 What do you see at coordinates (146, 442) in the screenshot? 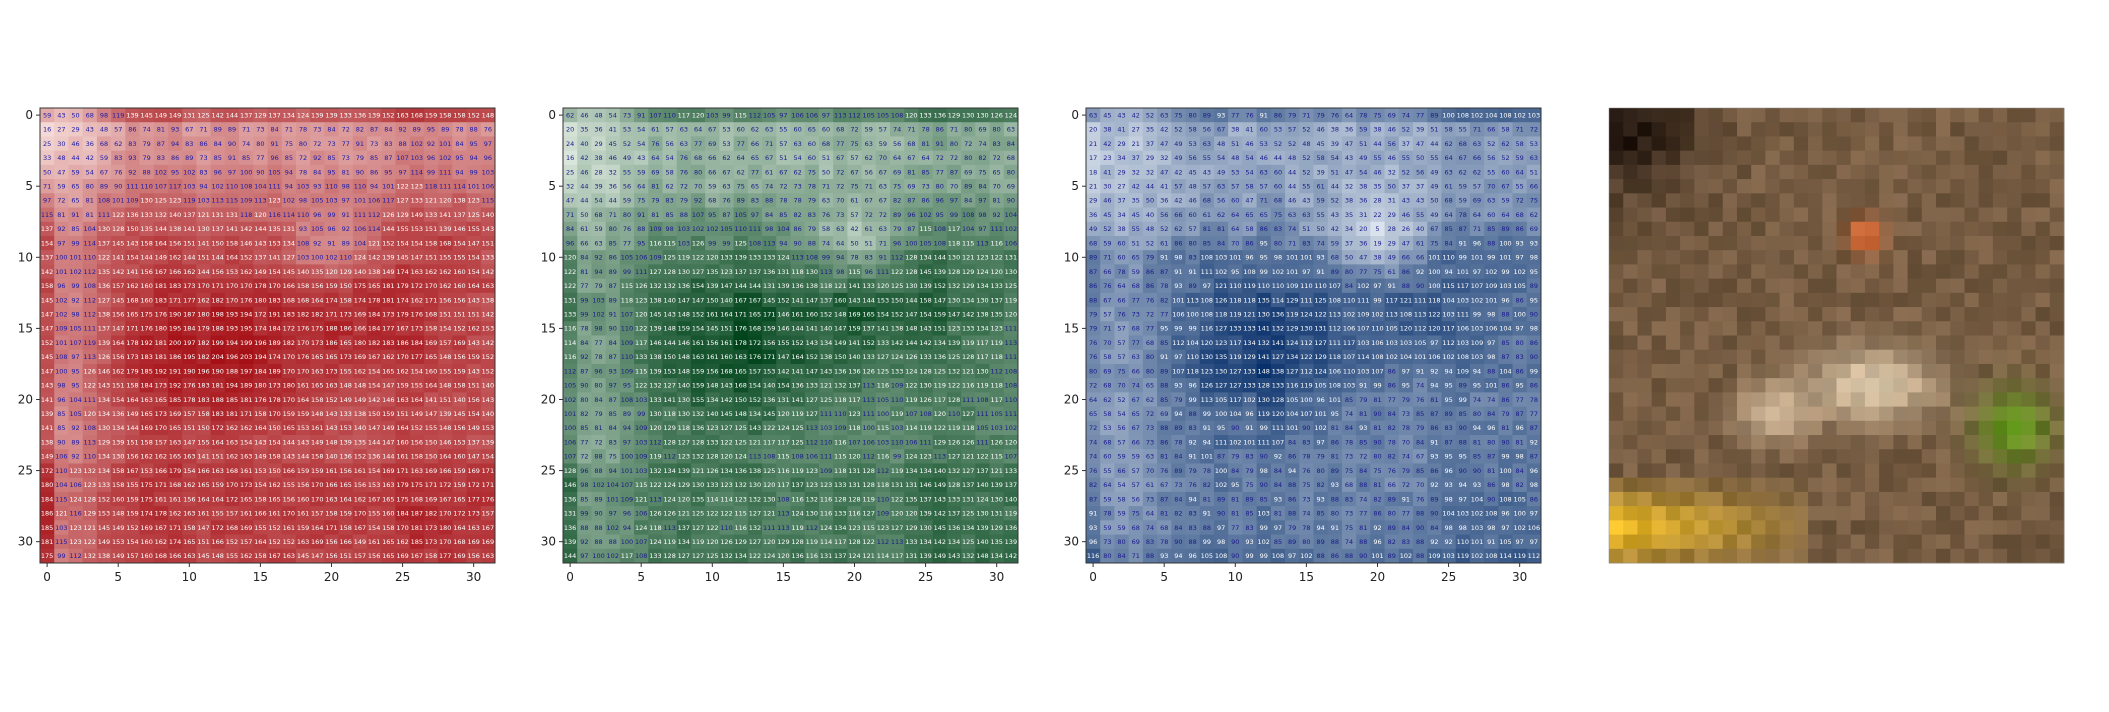
I see `cell-value-label: 158` at bounding box center [146, 442].